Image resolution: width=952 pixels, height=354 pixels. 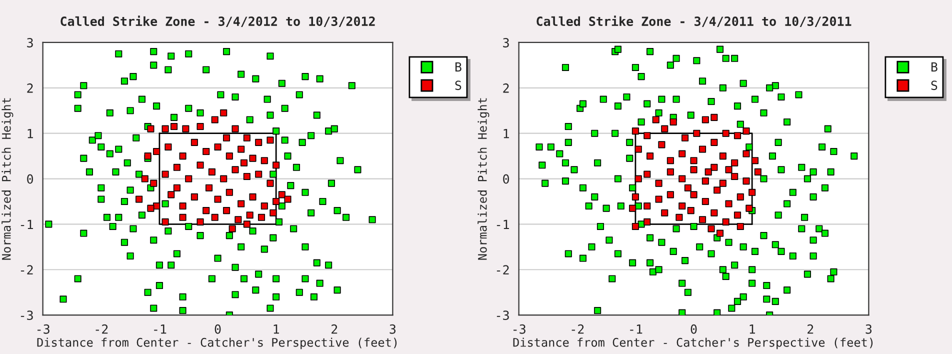 What do you see at coordinates (217, 21) in the screenshot?
I see `chart-title: Called Strike Zone - 3/4/2012 to 10/3/2012` at bounding box center [217, 21].